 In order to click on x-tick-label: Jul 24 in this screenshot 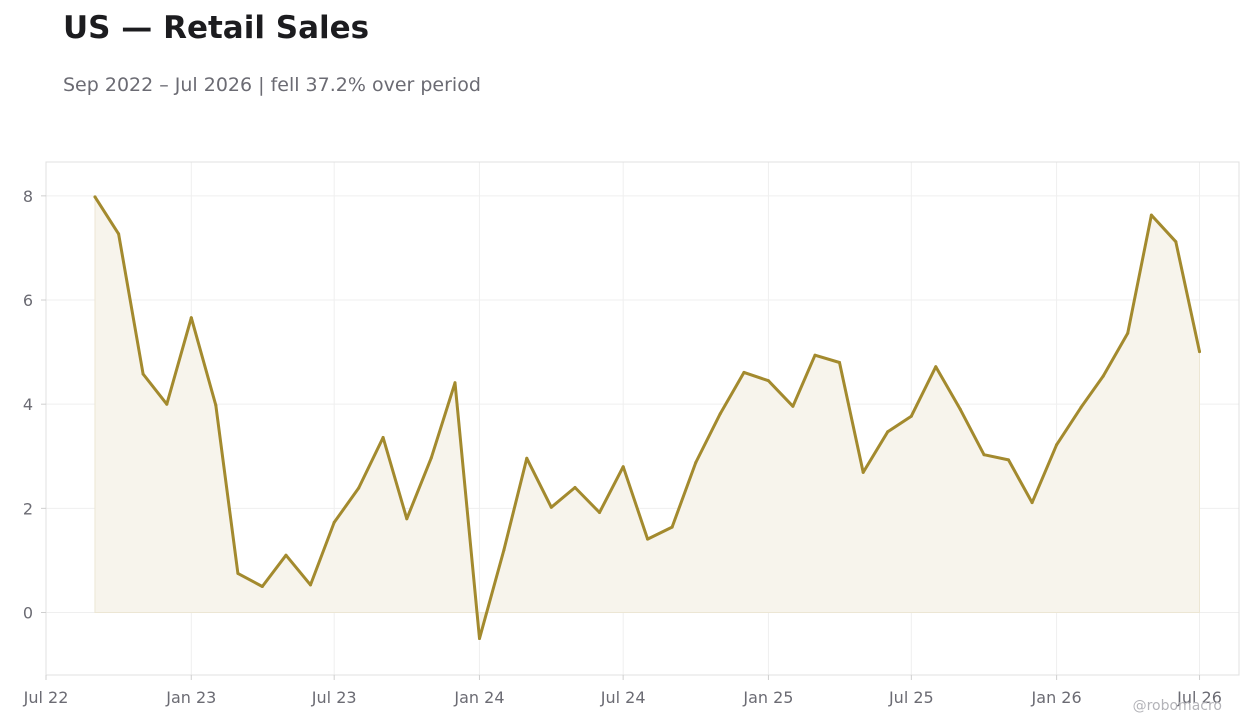, I will do `click(623, 697)`.